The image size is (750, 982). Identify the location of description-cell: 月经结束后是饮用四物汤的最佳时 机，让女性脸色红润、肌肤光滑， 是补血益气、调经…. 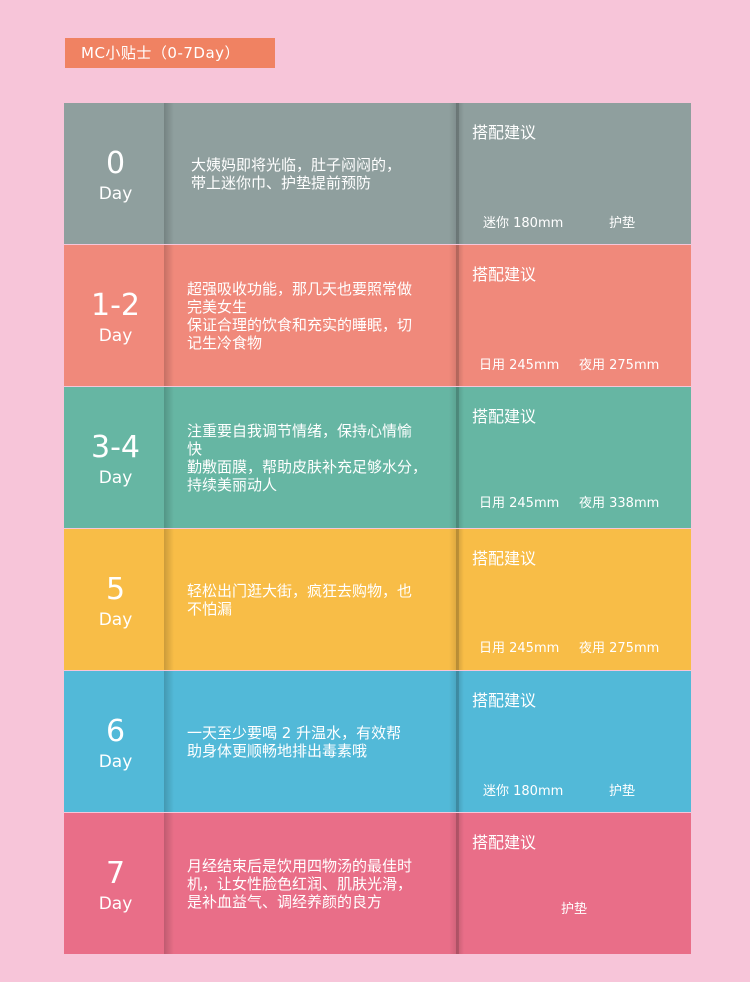
(319, 883).